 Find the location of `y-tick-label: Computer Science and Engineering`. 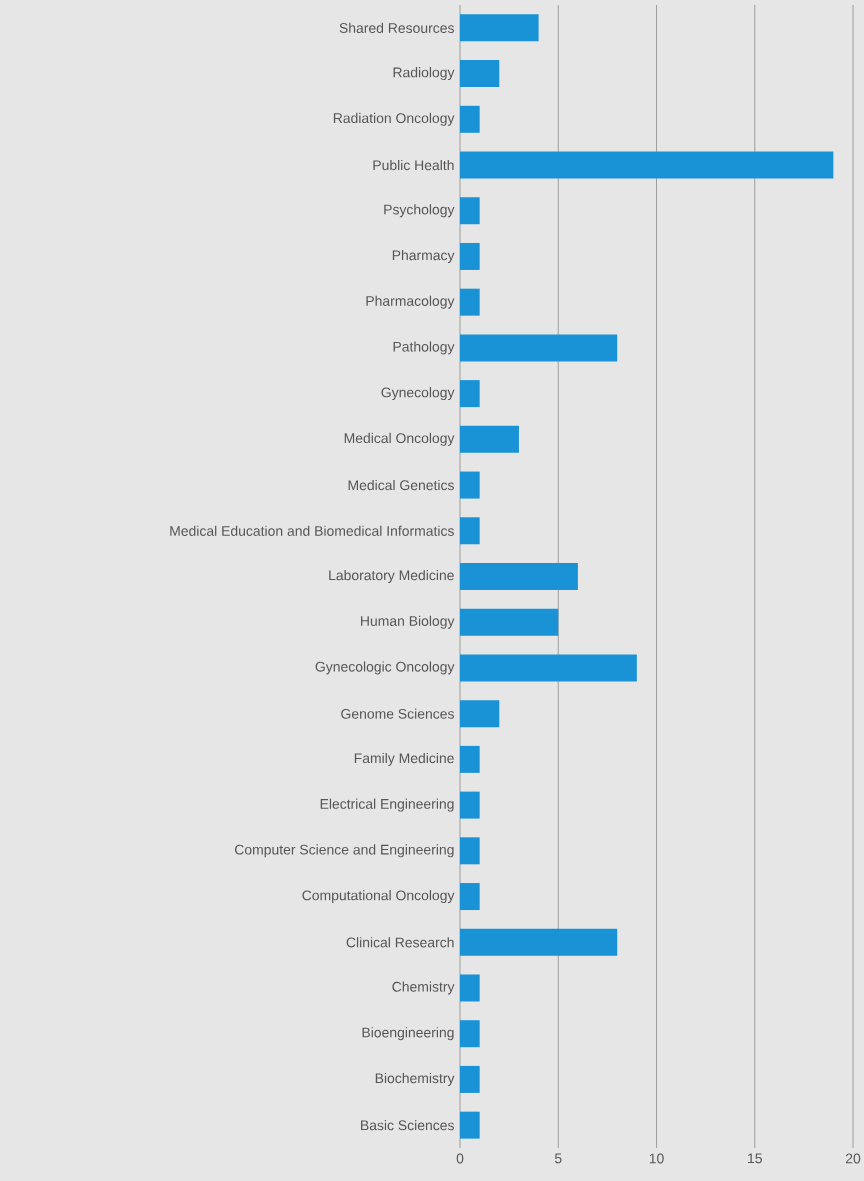

y-tick-label: Computer Science and Engineering is located at coordinates (344, 851).